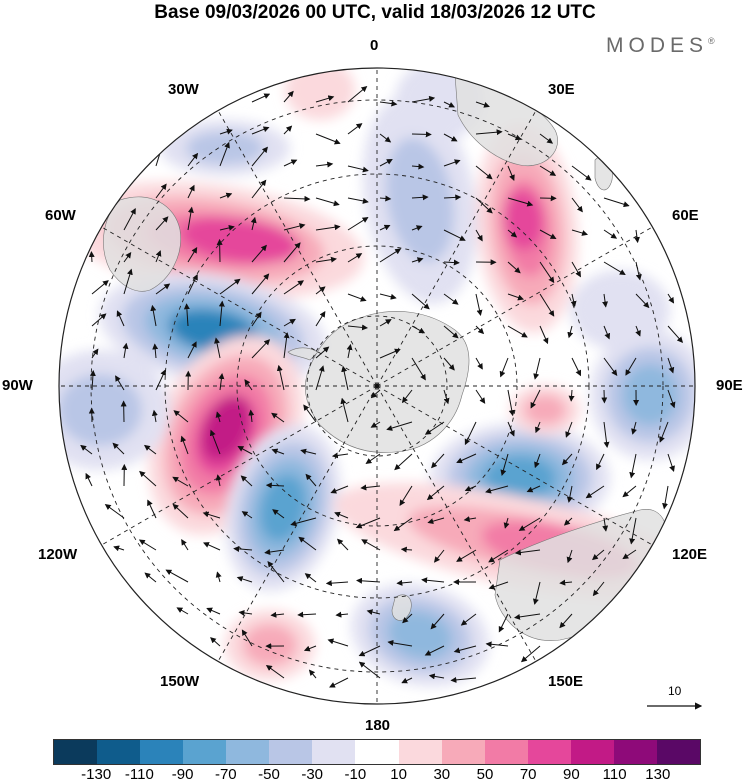 The height and width of the screenshot is (783, 750). Describe the element at coordinates (650, 395) in the screenshot. I see `anomaly-contour` at that location.